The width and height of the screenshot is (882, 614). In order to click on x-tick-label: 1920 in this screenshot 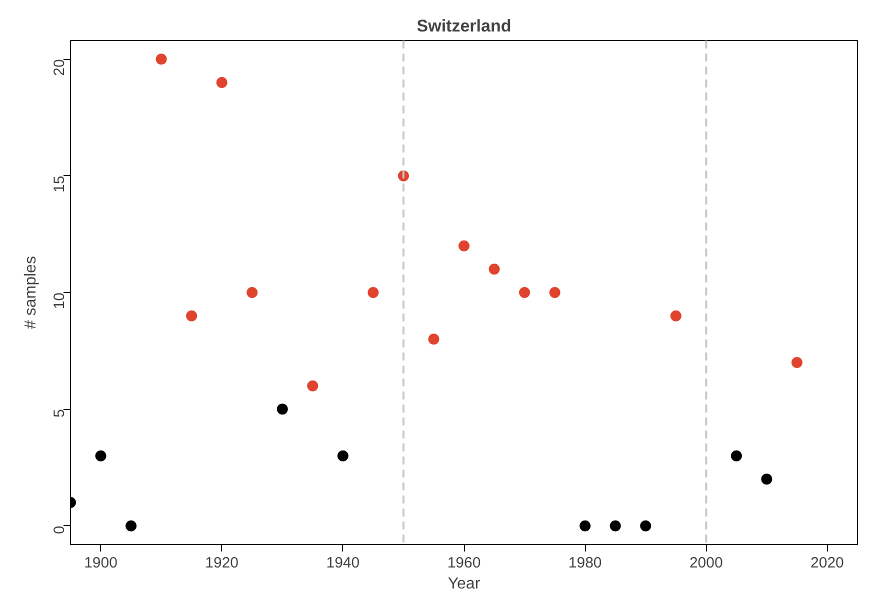, I will do `click(222, 563)`.